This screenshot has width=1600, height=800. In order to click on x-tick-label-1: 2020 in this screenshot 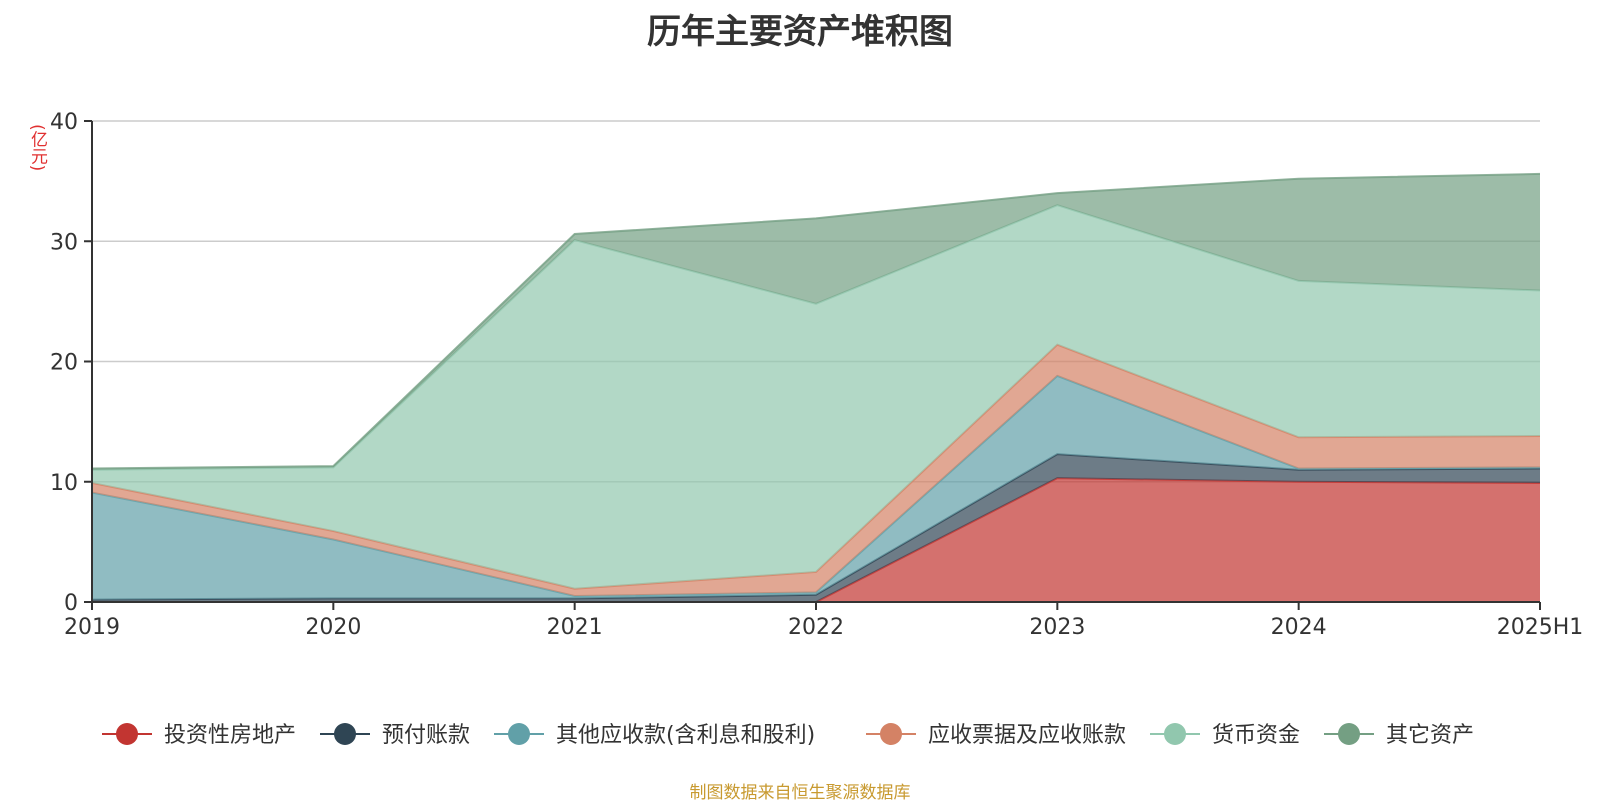, I will do `click(333, 627)`.